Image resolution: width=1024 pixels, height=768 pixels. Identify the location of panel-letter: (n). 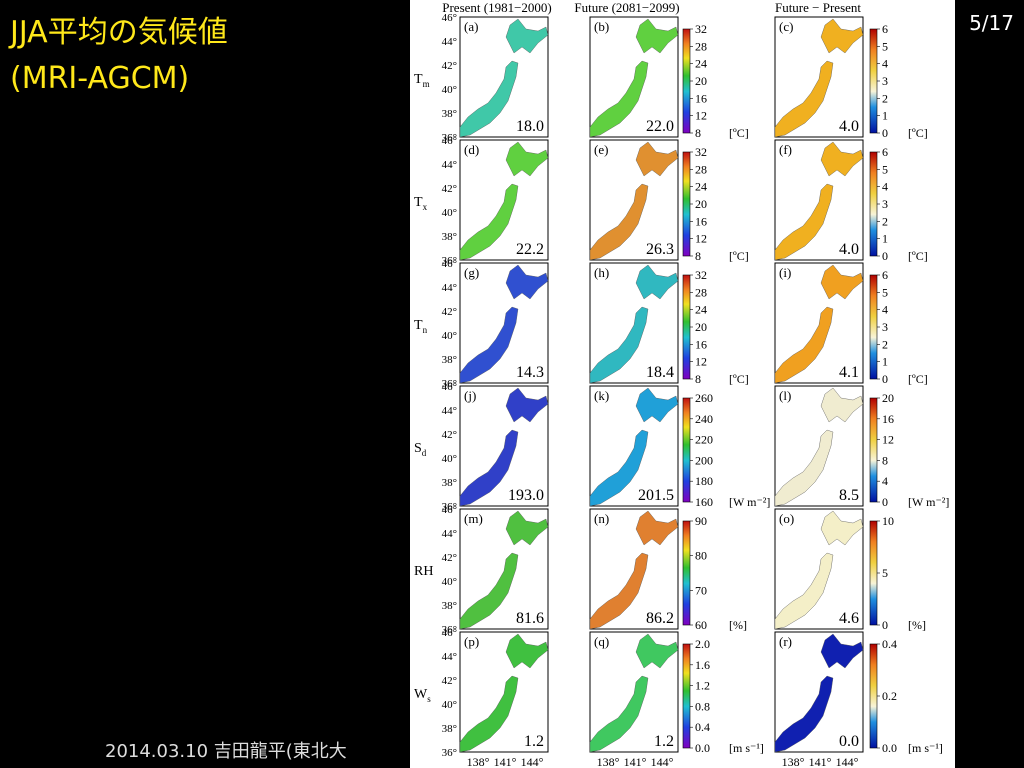
(601, 518).